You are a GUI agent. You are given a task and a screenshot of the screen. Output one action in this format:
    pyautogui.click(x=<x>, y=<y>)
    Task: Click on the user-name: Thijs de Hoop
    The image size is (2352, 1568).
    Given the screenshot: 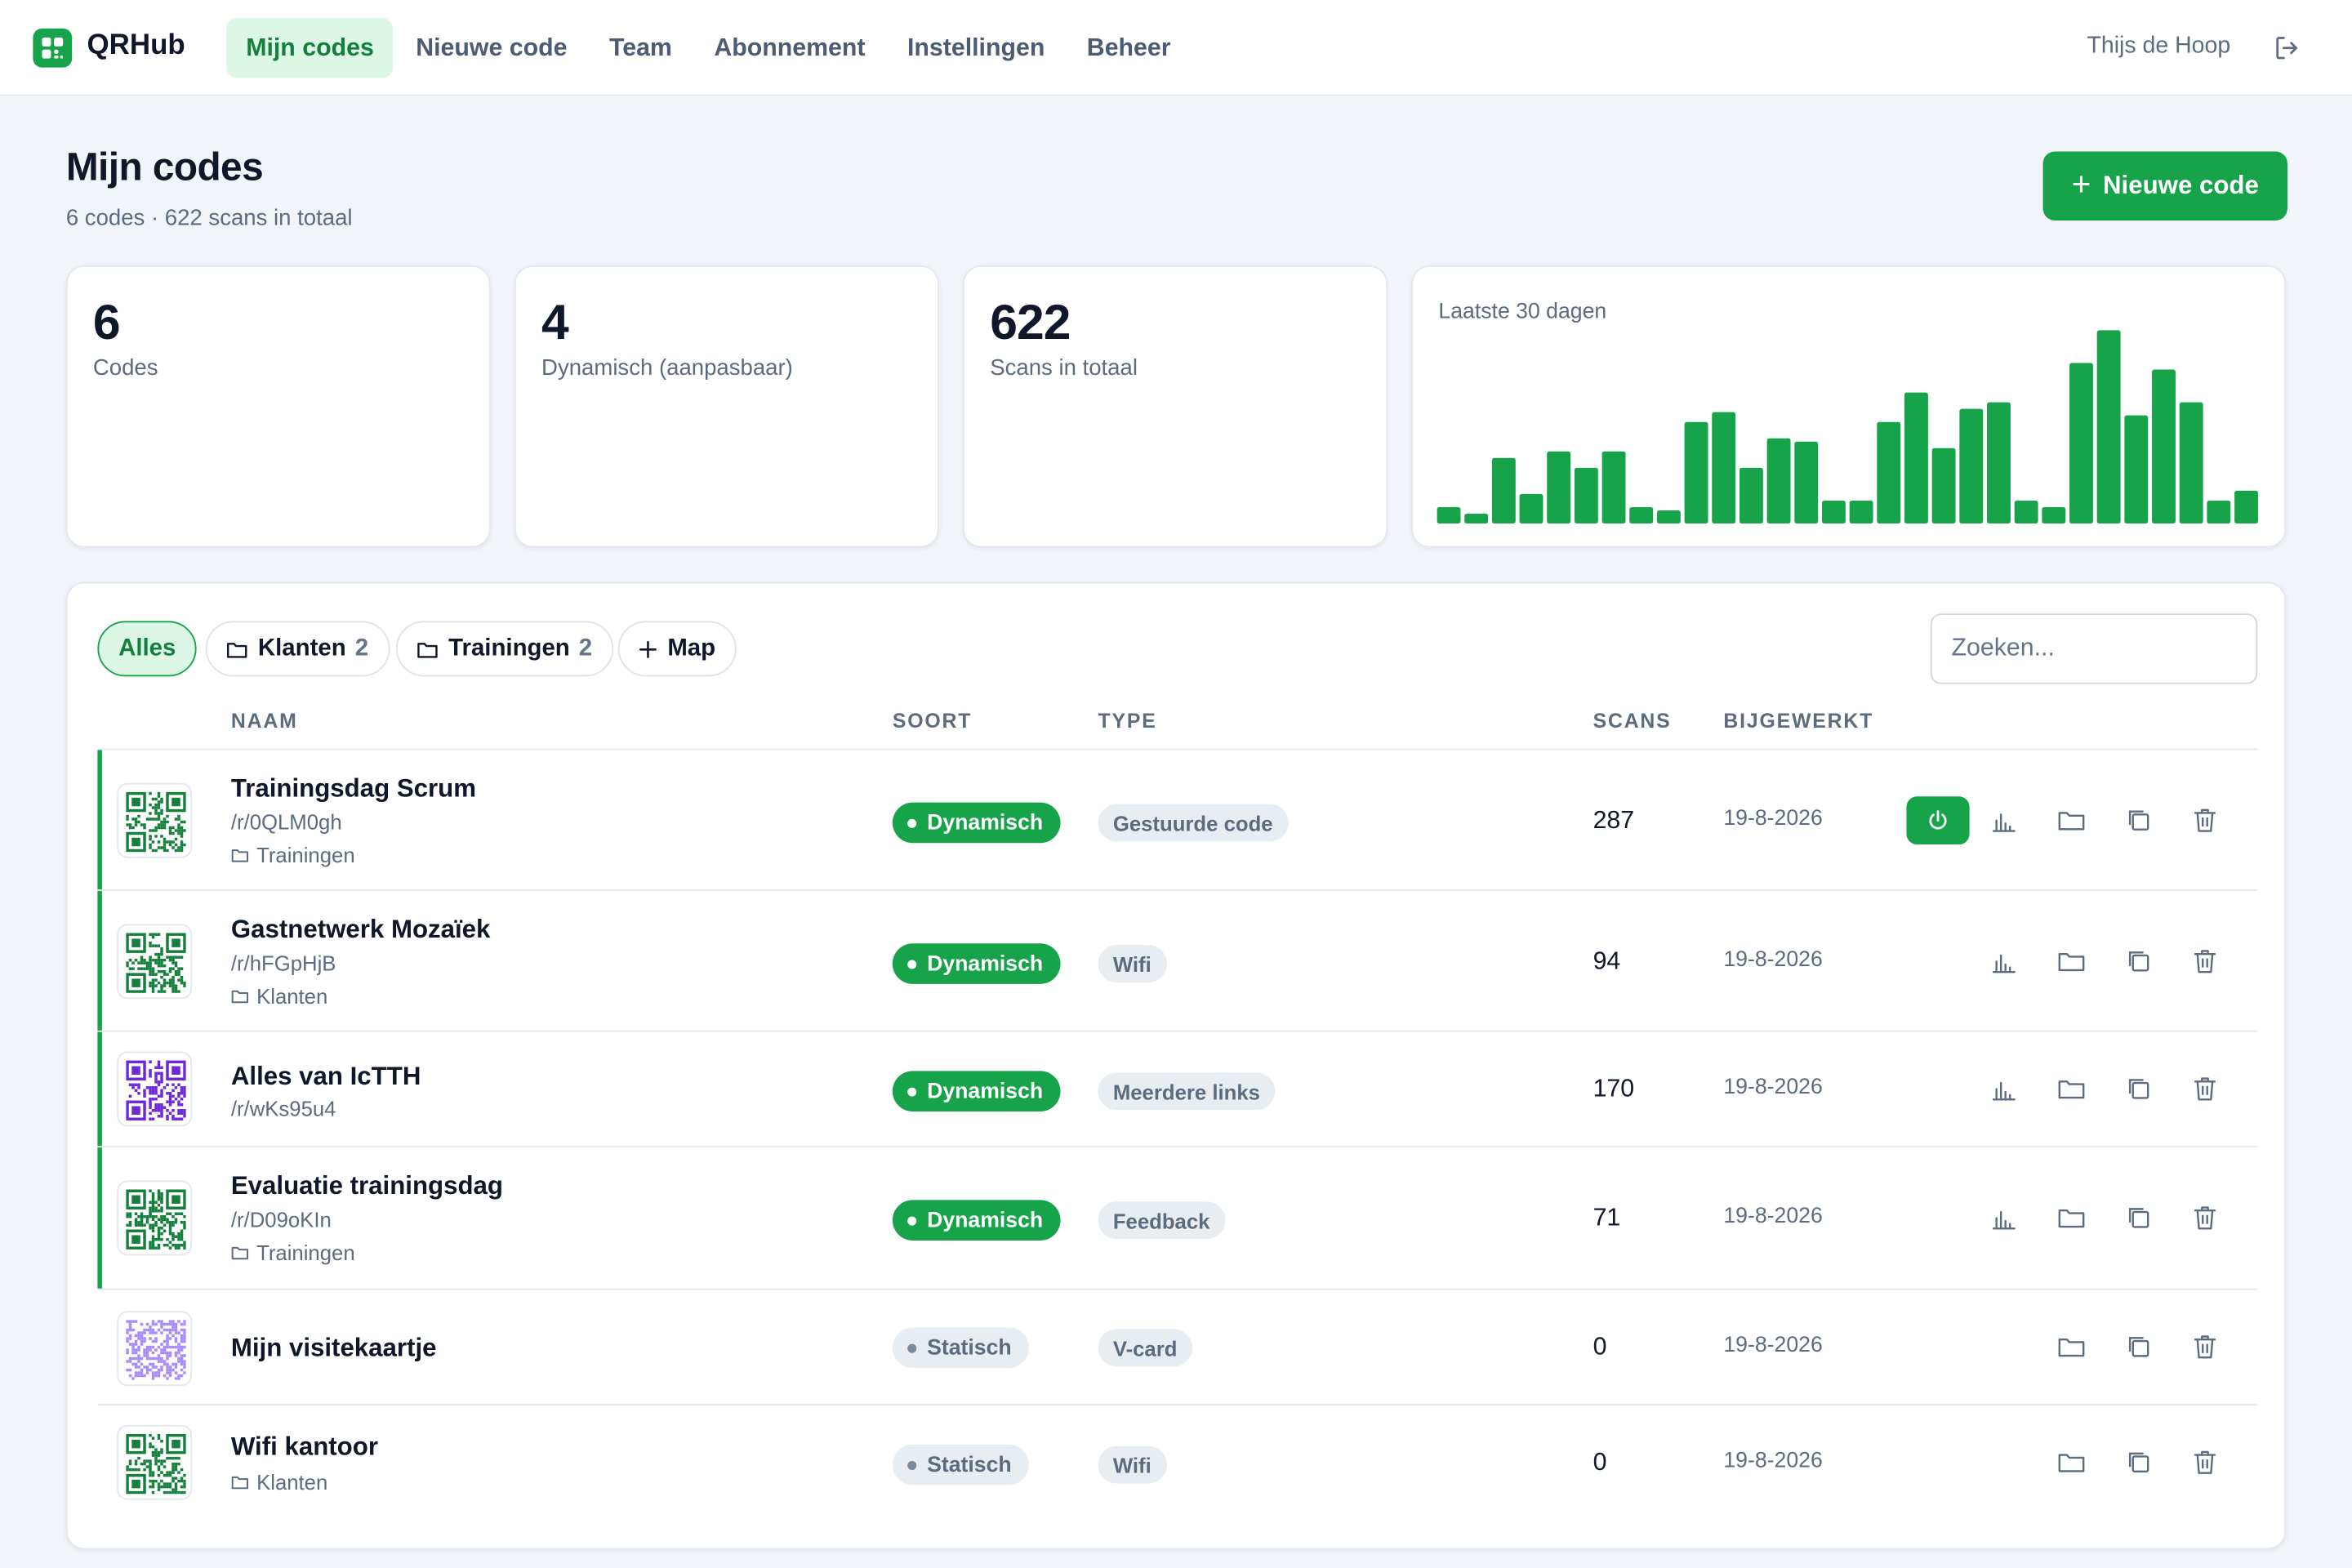 What is the action you would take?
    pyautogui.click(x=2159, y=46)
    